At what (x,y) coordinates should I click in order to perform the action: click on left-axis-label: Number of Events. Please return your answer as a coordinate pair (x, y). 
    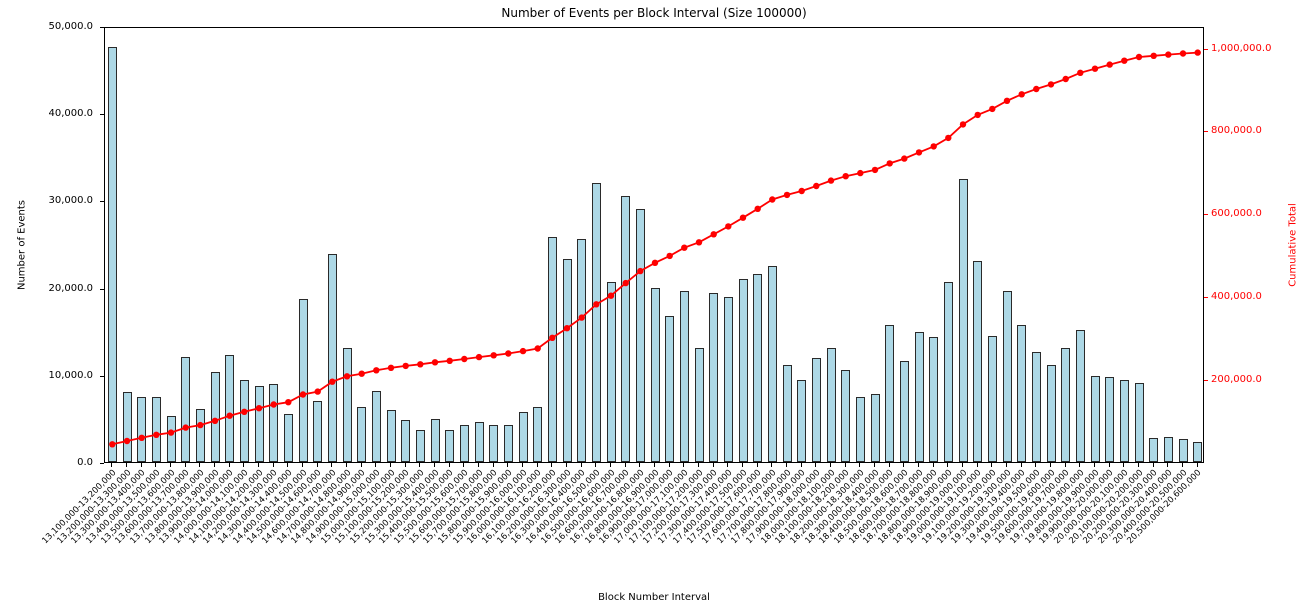
    Looking at the image, I should click on (22, 245).